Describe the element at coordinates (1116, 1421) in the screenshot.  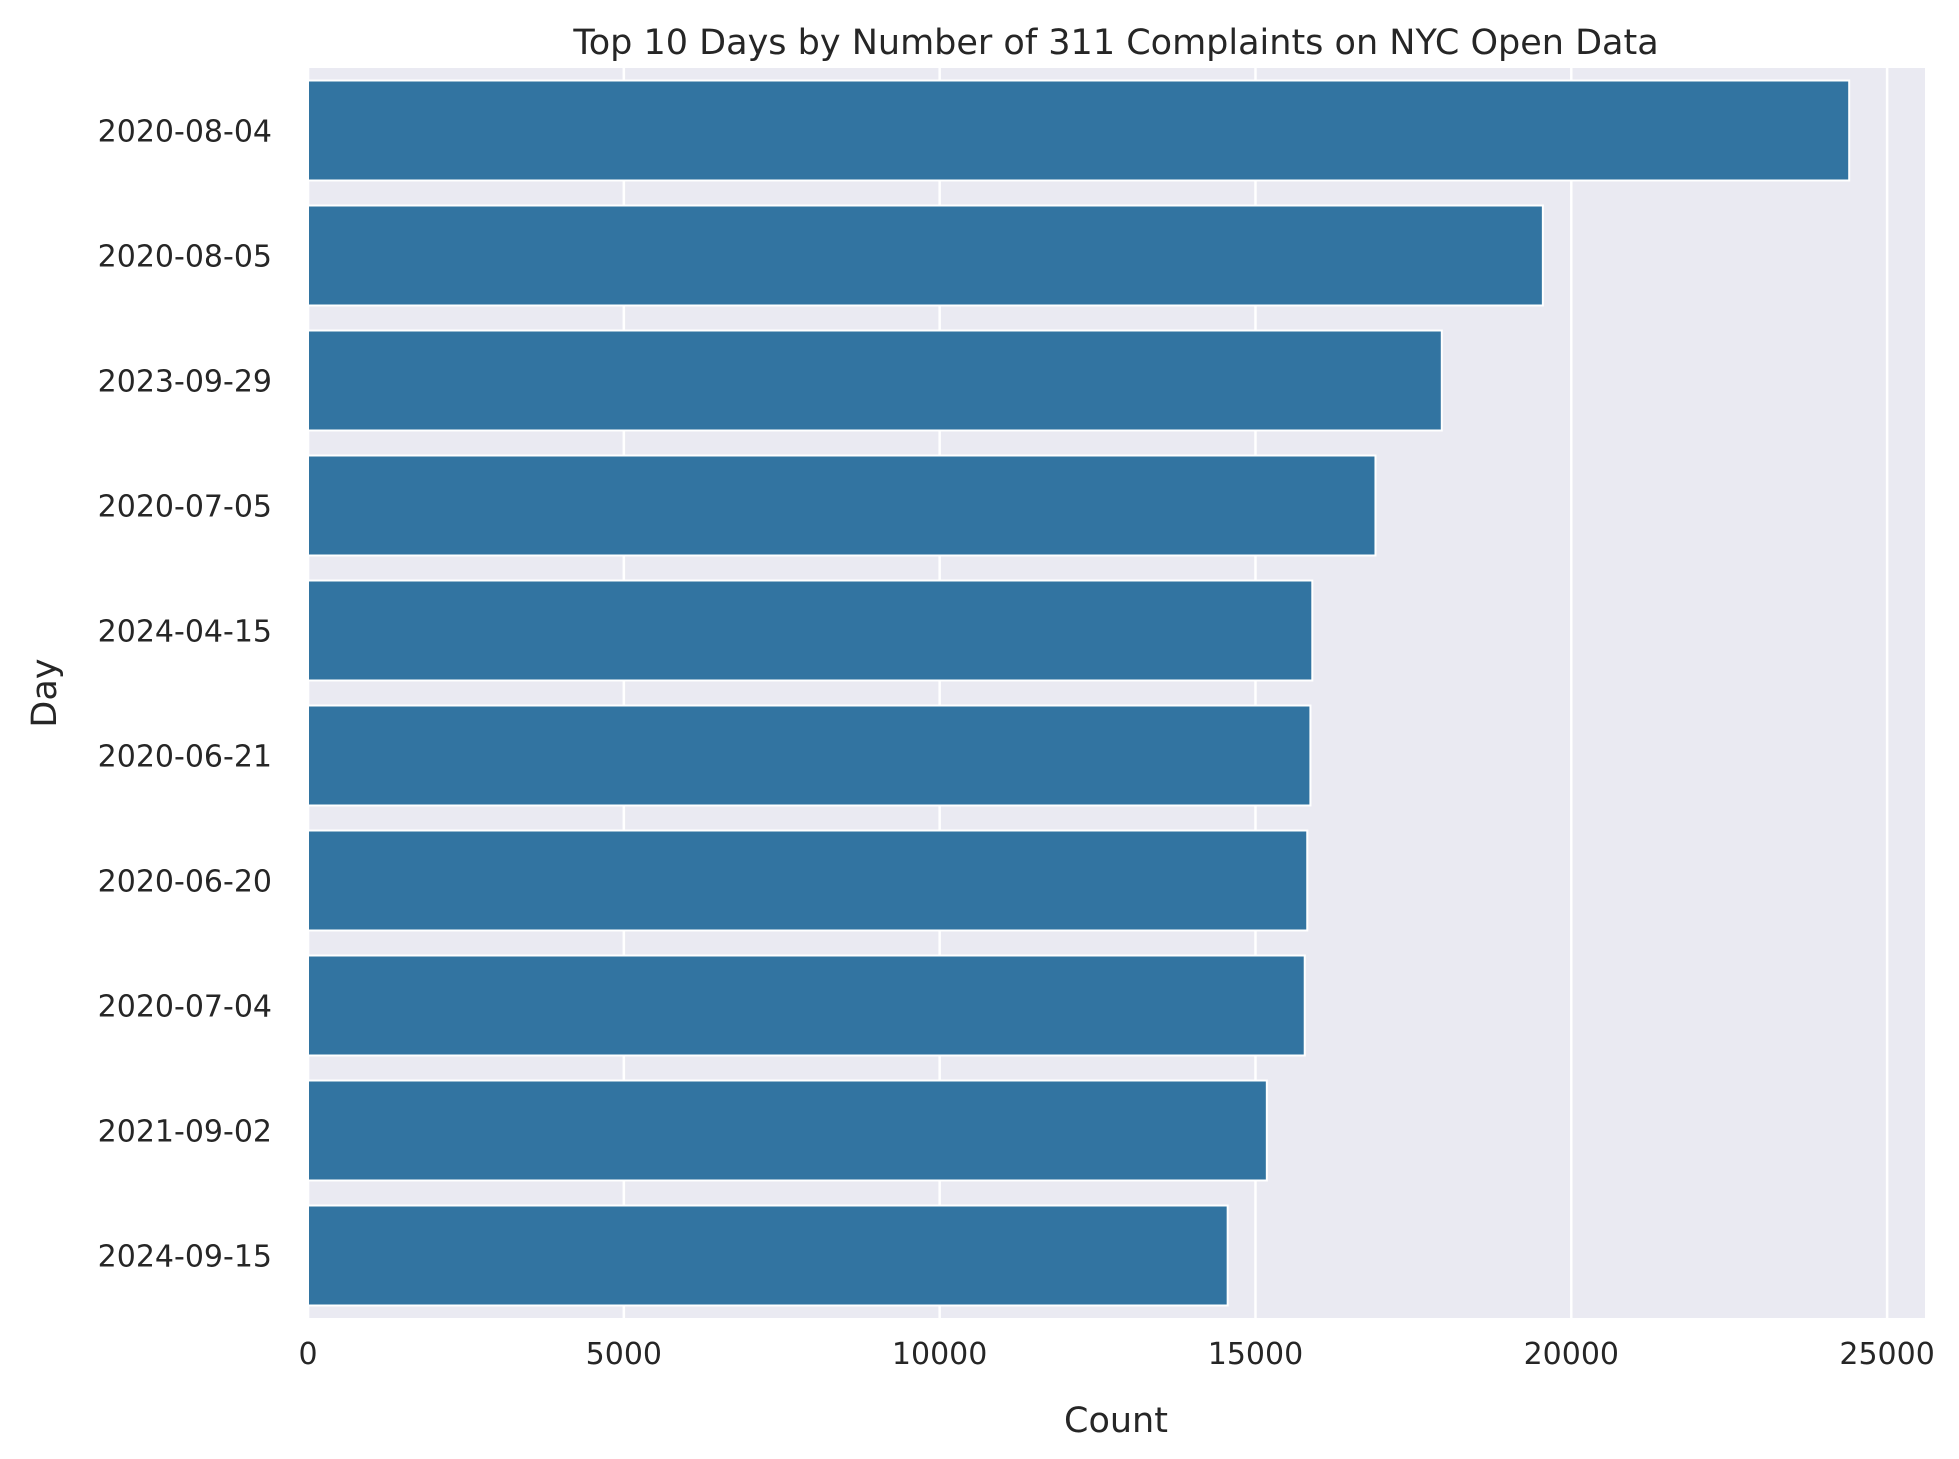
I see `x-axis-label: Count` at that location.